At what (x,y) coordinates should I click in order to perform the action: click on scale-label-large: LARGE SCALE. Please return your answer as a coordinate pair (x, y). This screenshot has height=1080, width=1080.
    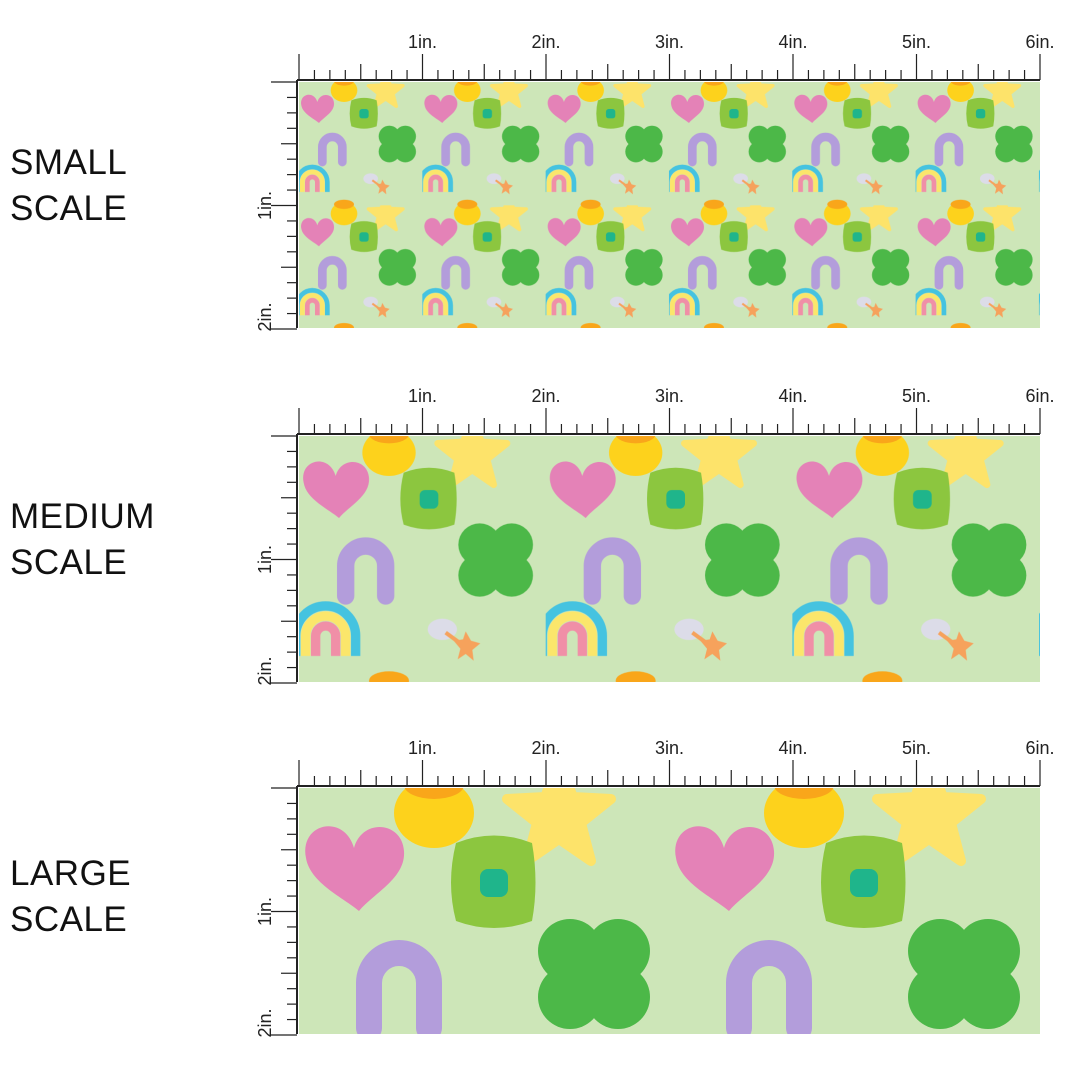
    Looking at the image, I should click on (70, 897).